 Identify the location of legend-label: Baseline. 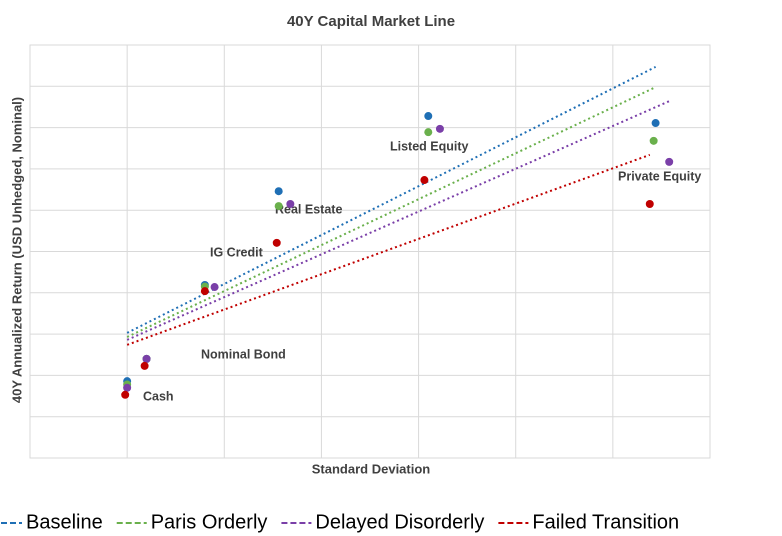
(64, 522).